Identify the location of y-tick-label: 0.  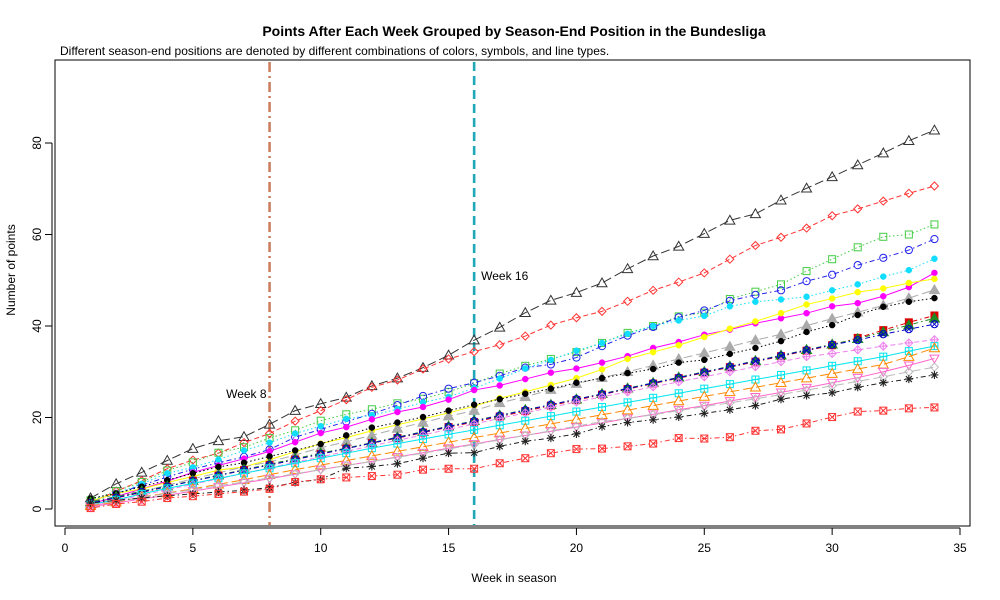
(37, 508).